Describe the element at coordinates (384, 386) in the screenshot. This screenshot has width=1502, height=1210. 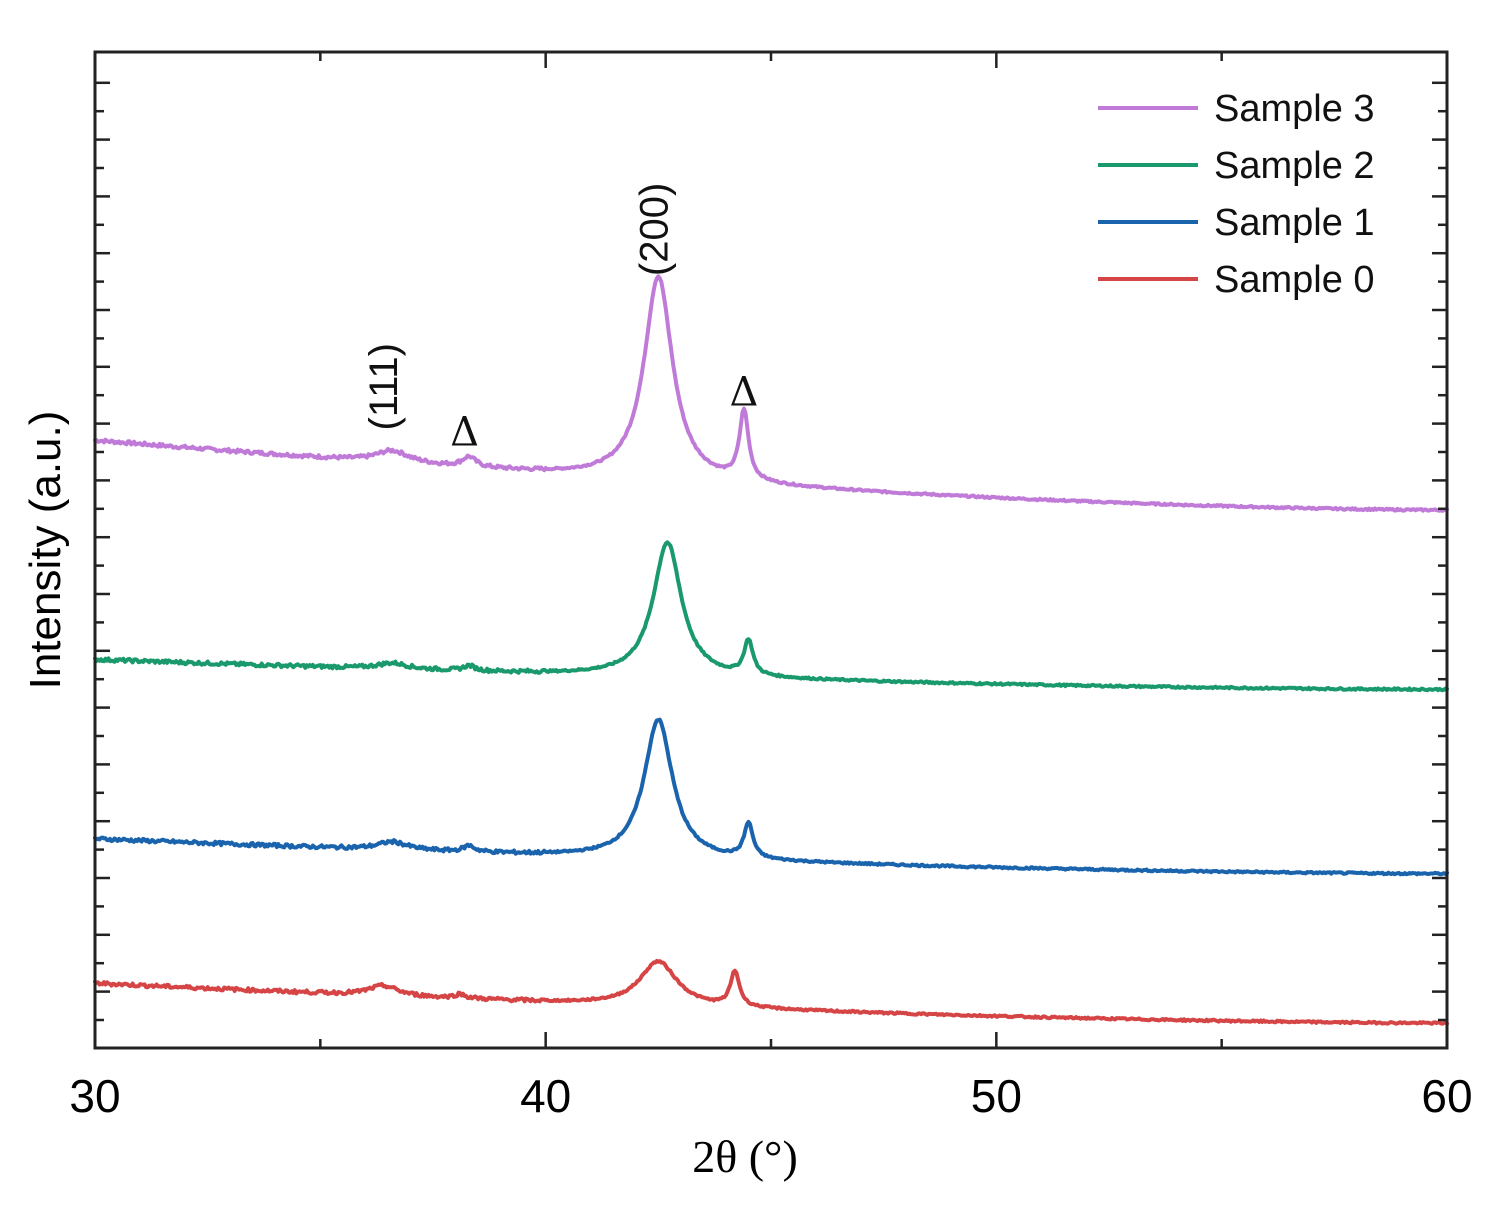
I see `peak-label: (111)` at that location.